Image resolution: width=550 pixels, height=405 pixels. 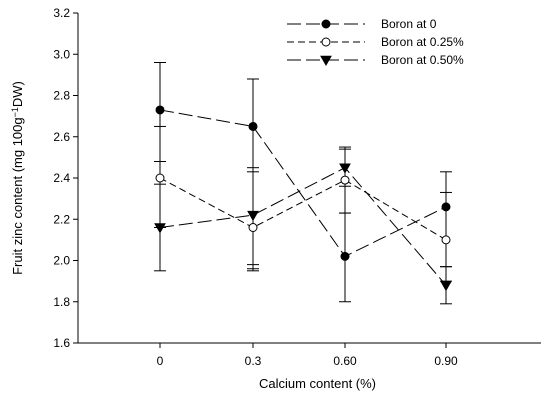 What do you see at coordinates (375, 60) in the screenshot?
I see `legend-item: Boron at 0.50%` at bounding box center [375, 60].